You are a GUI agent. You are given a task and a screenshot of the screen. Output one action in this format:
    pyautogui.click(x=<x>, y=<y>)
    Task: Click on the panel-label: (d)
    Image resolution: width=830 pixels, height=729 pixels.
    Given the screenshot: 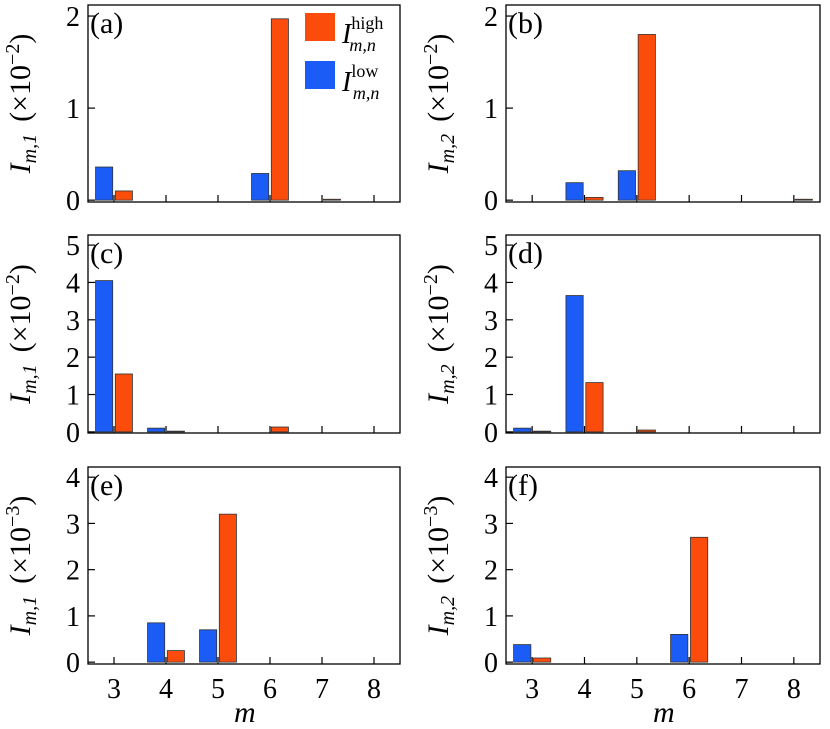 What is the action you would take?
    pyautogui.click(x=525, y=253)
    